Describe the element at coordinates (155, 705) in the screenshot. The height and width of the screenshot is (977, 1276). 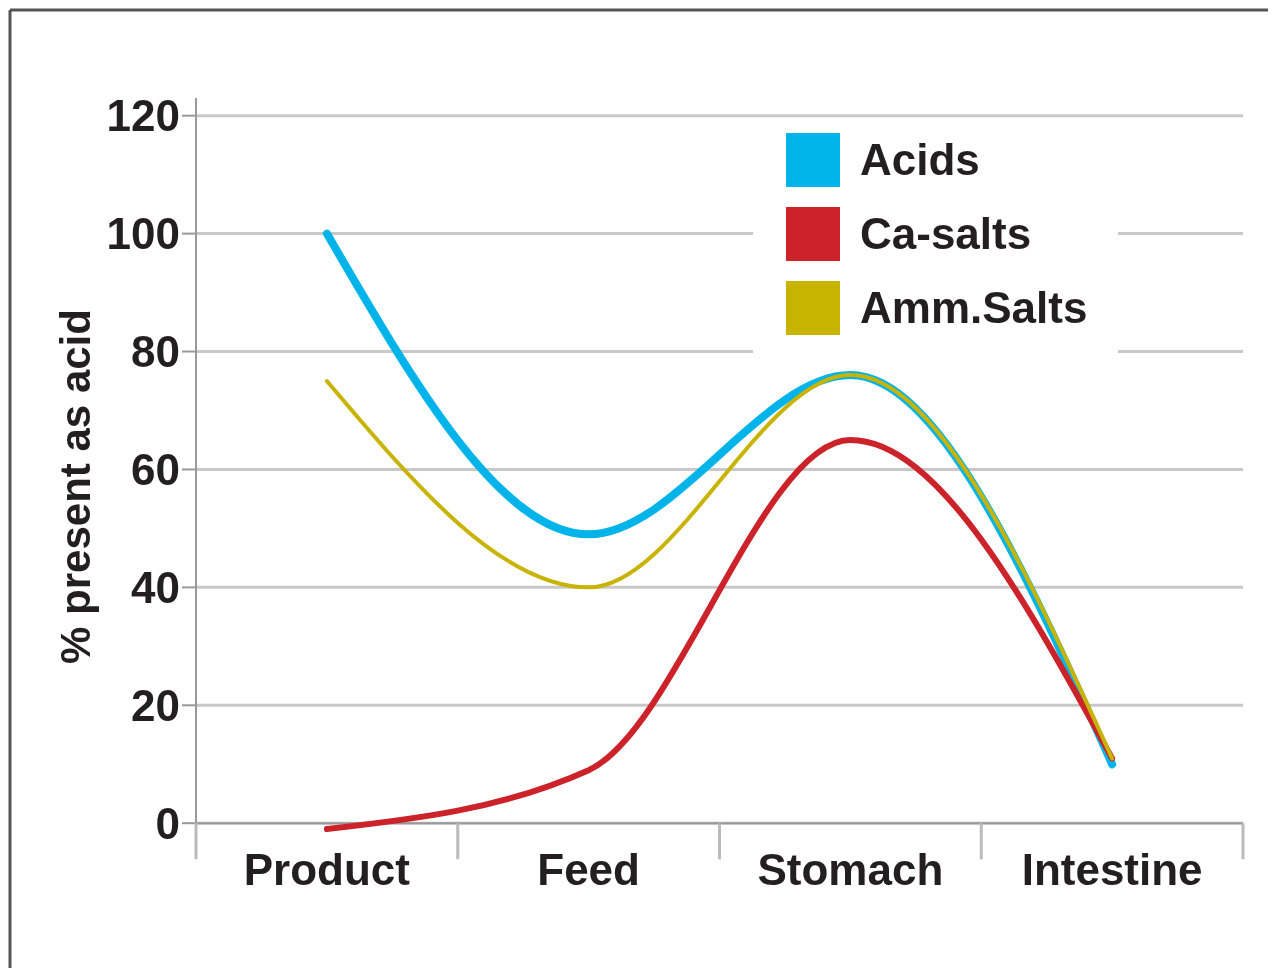
I see `y-tick-label: 20` at that location.